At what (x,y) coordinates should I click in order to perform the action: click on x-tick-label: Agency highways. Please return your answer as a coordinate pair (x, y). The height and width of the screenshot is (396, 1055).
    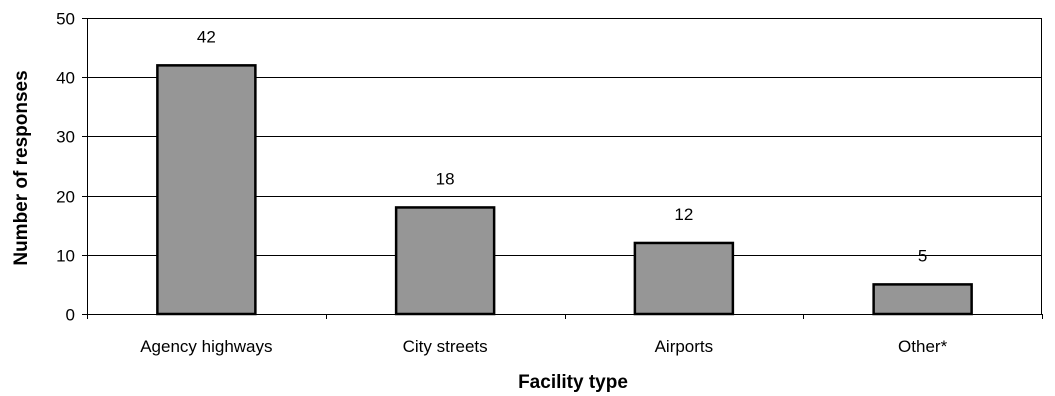
    Looking at the image, I should click on (206, 346).